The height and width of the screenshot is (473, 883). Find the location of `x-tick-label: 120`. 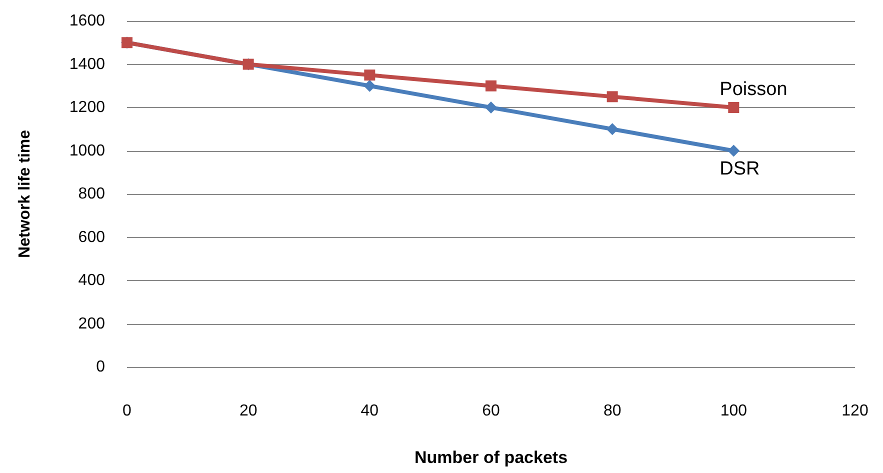

x-tick-label: 120 is located at coordinates (855, 411).